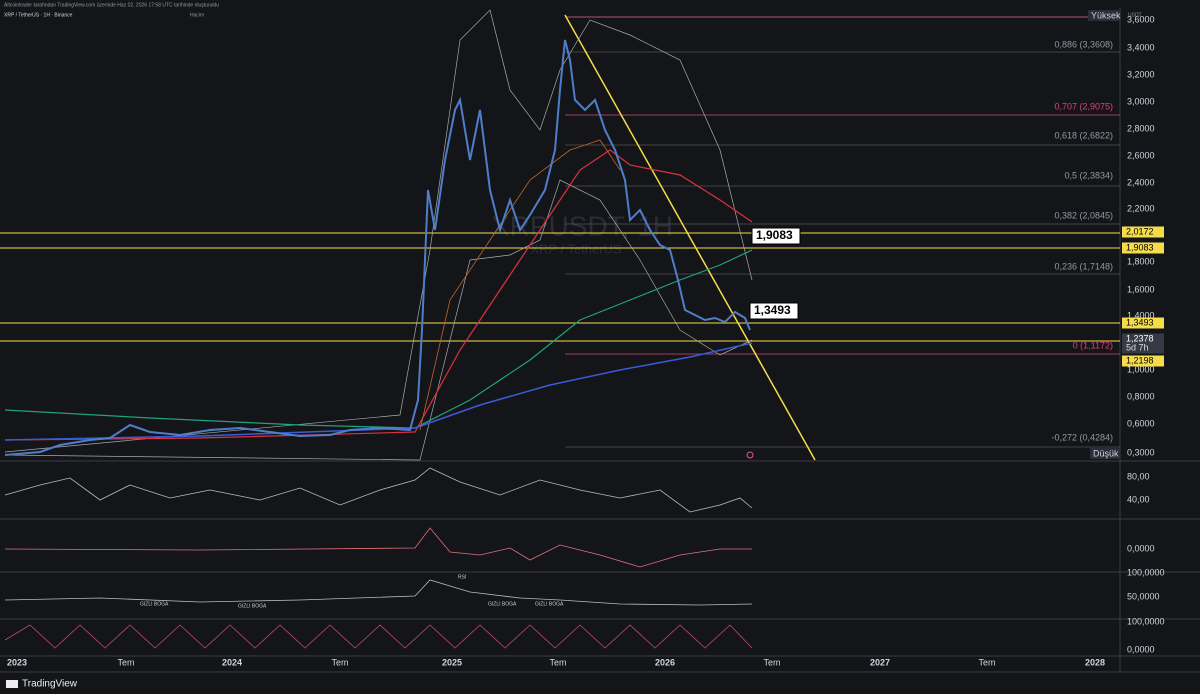 The width and height of the screenshot is (1200, 694). What do you see at coordinates (1141, 182) in the screenshot?
I see `price-label: 2,4000` at bounding box center [1141, 182].